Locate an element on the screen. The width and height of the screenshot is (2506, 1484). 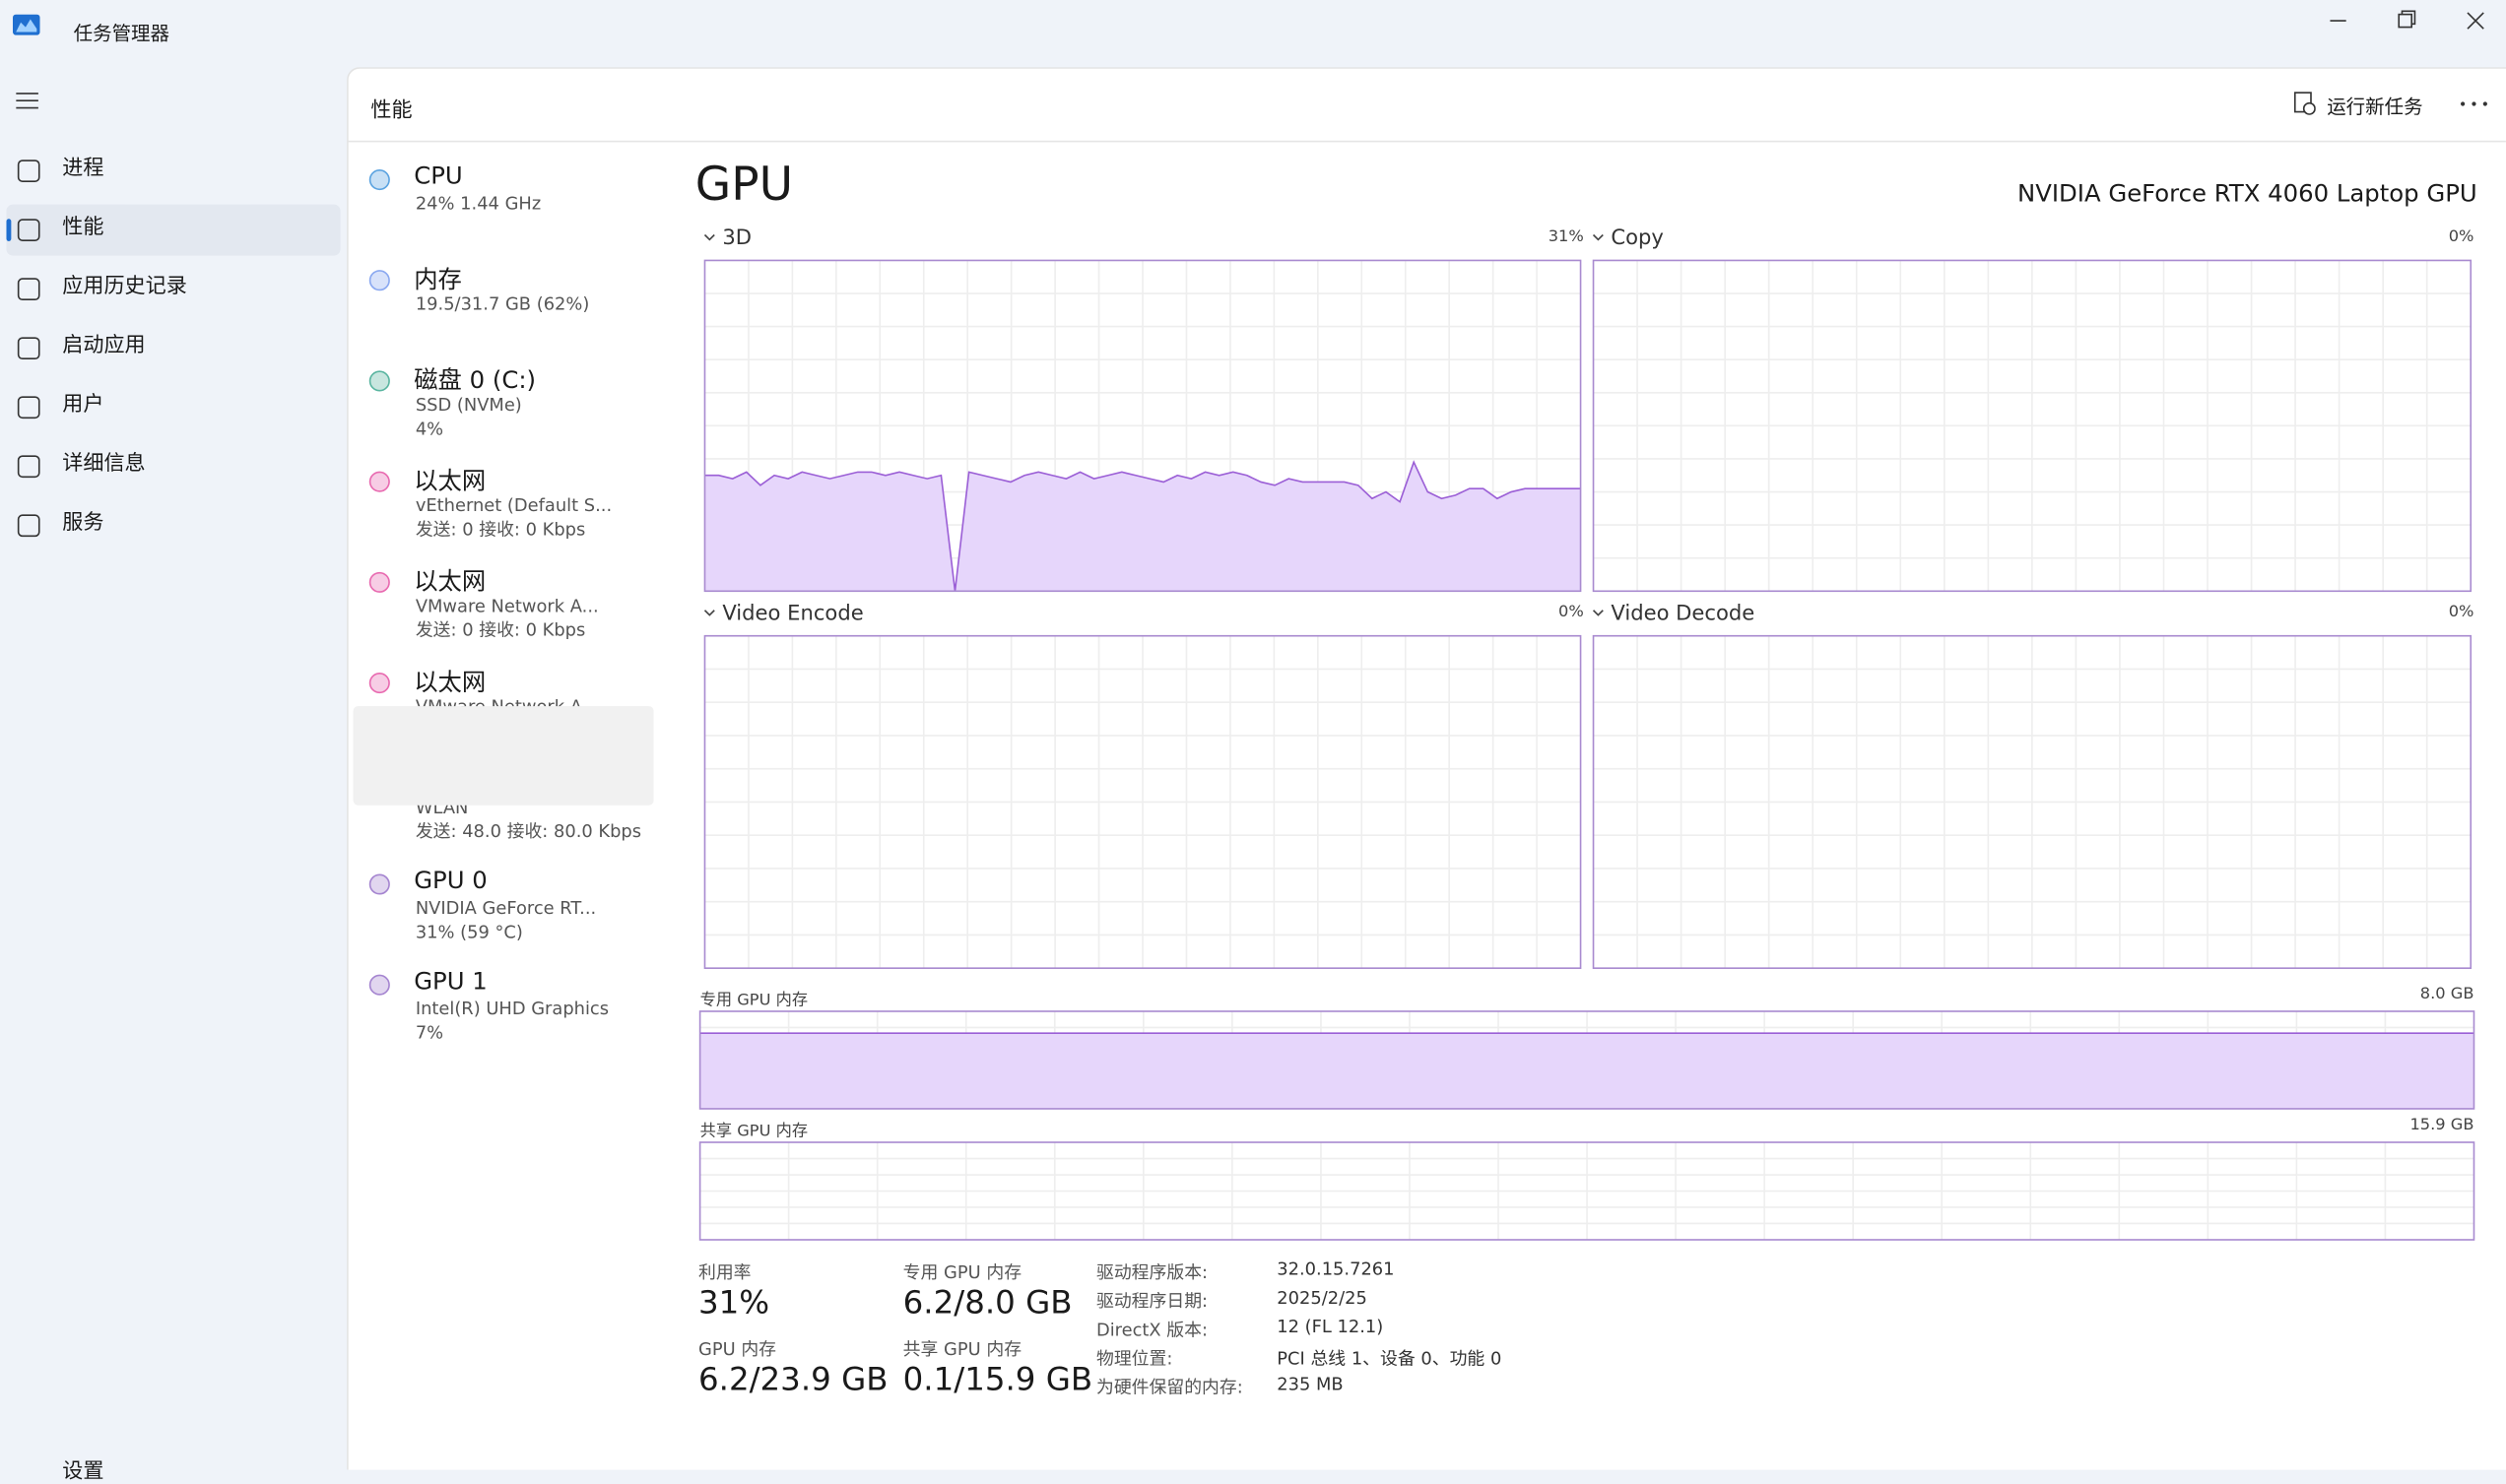
menu-button is located at coordinates (27, 100).